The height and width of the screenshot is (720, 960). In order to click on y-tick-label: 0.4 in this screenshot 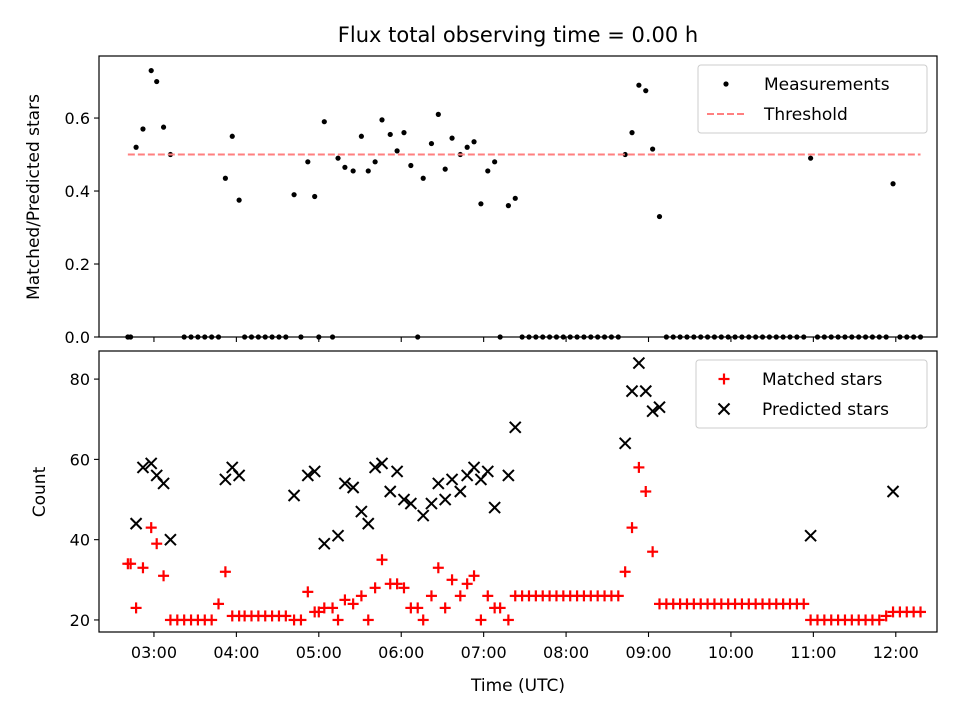, I will do `click(77, 191)`.